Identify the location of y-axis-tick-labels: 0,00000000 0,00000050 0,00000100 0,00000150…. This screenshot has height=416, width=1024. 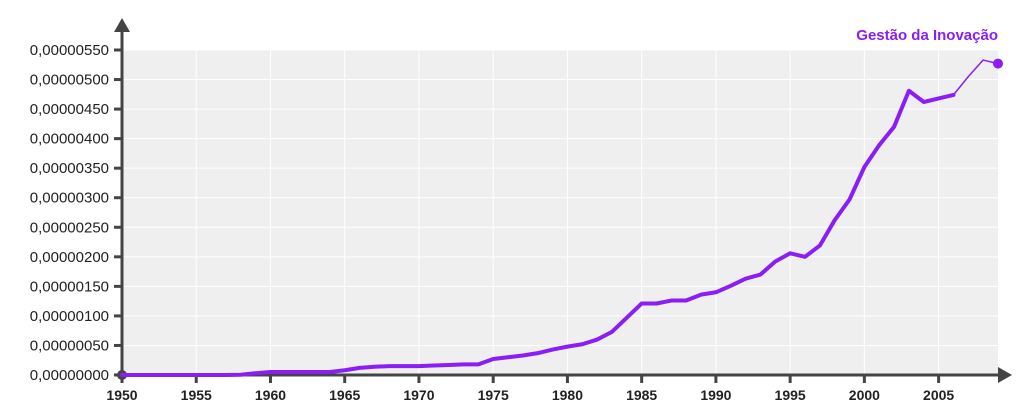
(69, 213).